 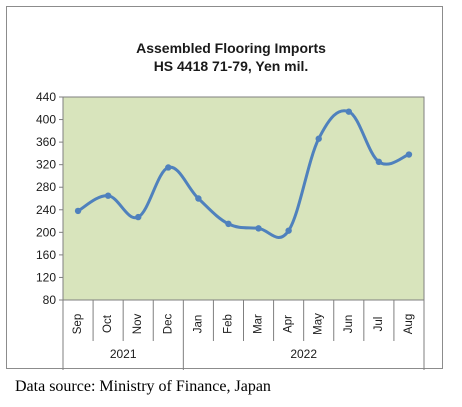 I want to click on data-source-note: Data source: Ministry of Finance, Japan, so click(x=143, y=386).